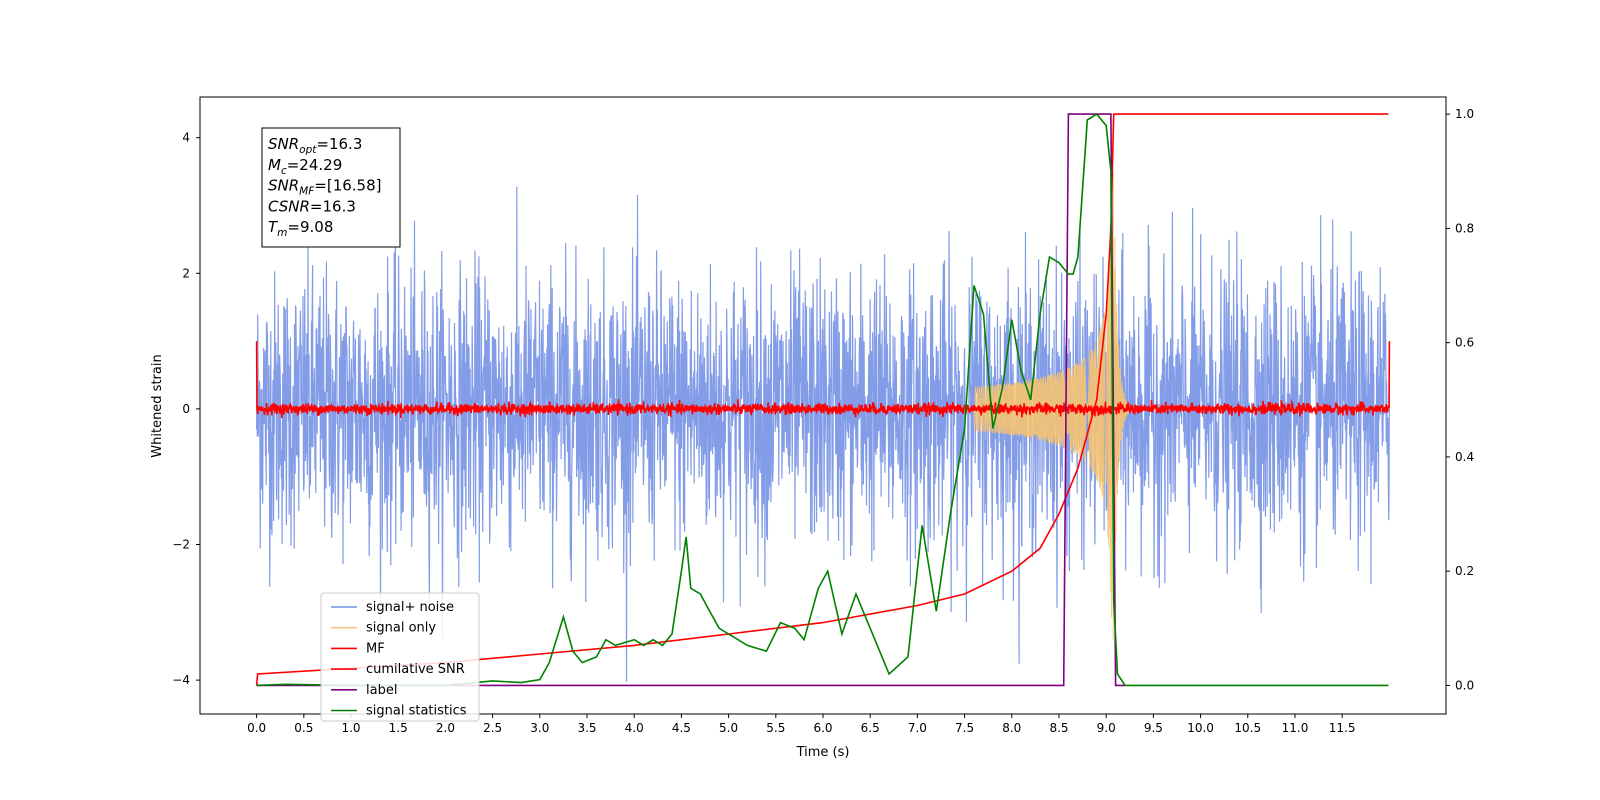 This screenshot has width=1600, height=800. What do you see at coordinates (303, 728) in the screenshot?
I see `x-tick-label: 0.5` at bounding box center [303, 728].